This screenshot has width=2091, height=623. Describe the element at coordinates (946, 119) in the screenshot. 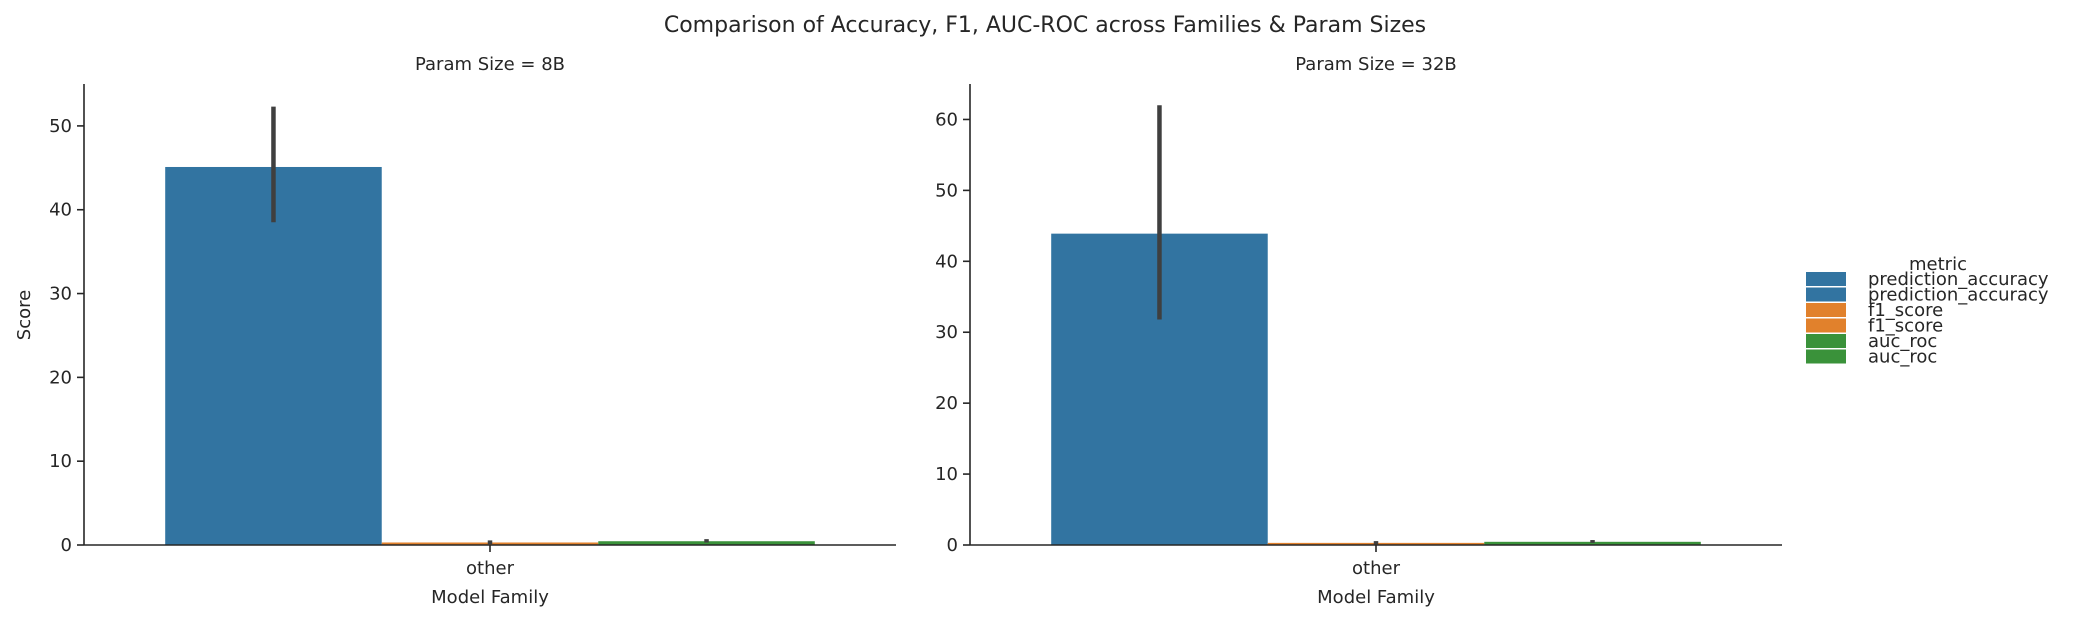

I see `y-tick-label: 60` at that location.